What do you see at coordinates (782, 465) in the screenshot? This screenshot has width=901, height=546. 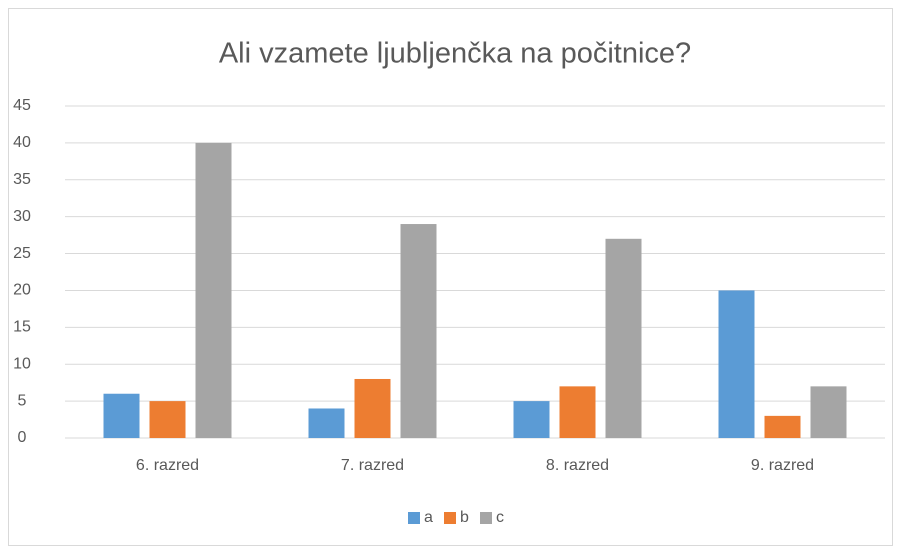 I see `x-tick-label: 9. razred` at bounding box center [782, 465].